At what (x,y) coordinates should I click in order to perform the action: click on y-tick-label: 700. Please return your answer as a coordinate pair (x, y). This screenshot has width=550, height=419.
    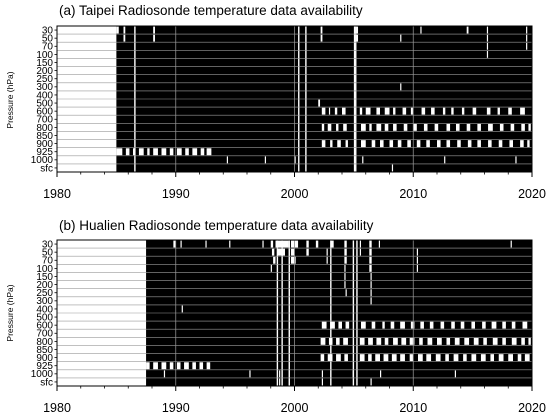
    Looking at the image, I should click on (44, 120).